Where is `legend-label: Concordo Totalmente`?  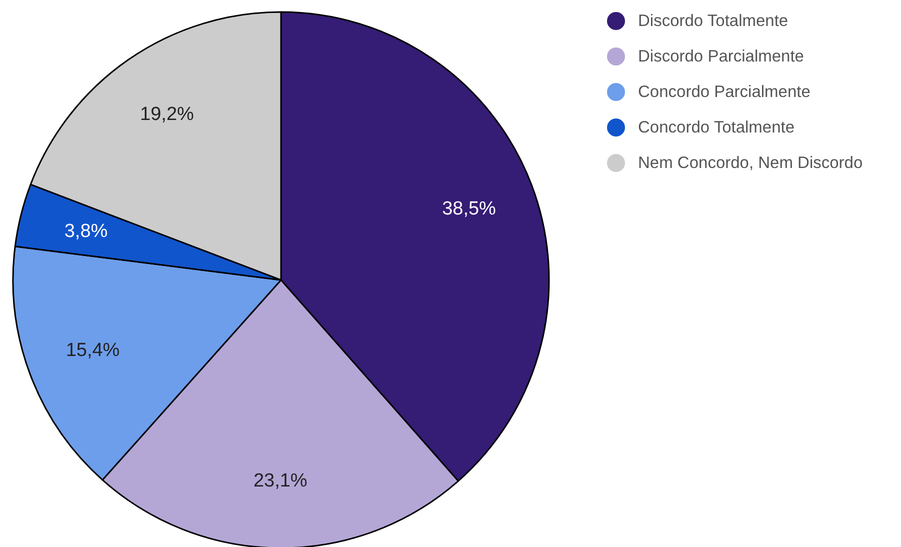
legend-label: Concordo Totalmente is located at coordinates (716, 127).